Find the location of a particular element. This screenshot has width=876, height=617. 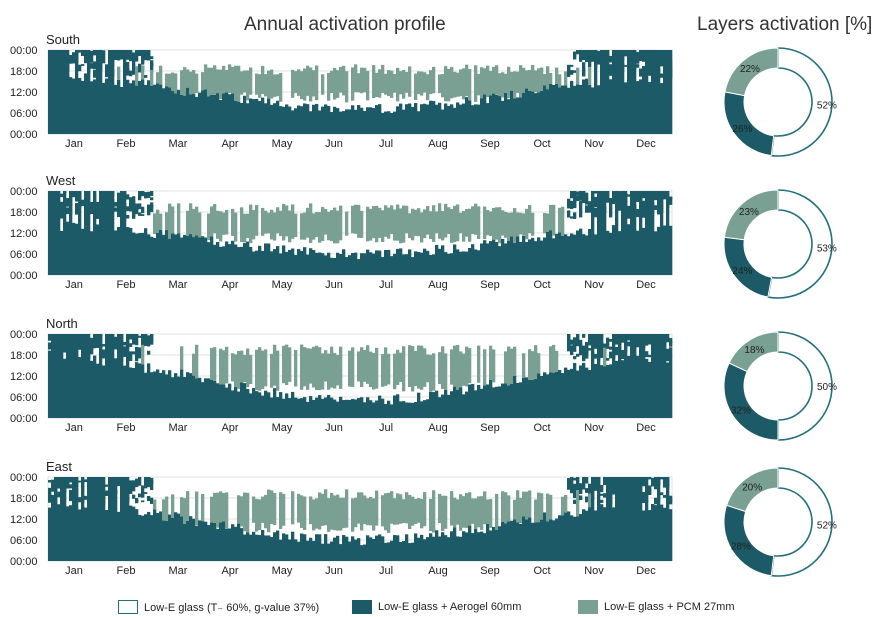

x-tick-label: Aug is located at coordinates (438, 571).